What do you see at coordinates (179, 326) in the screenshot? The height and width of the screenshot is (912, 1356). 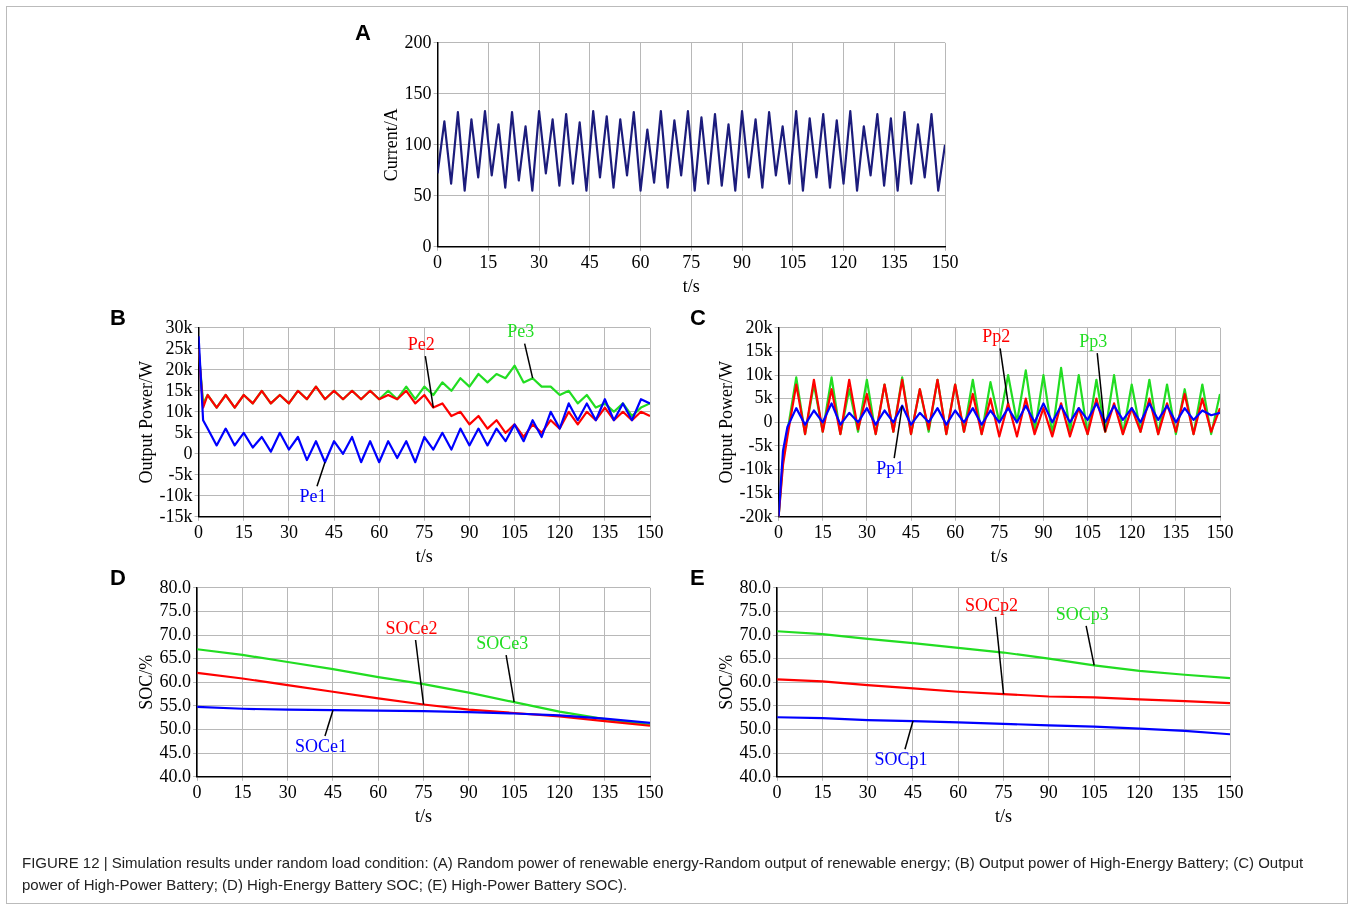 I see `y-tick-label: 30k` at bounding box center [179, 326].